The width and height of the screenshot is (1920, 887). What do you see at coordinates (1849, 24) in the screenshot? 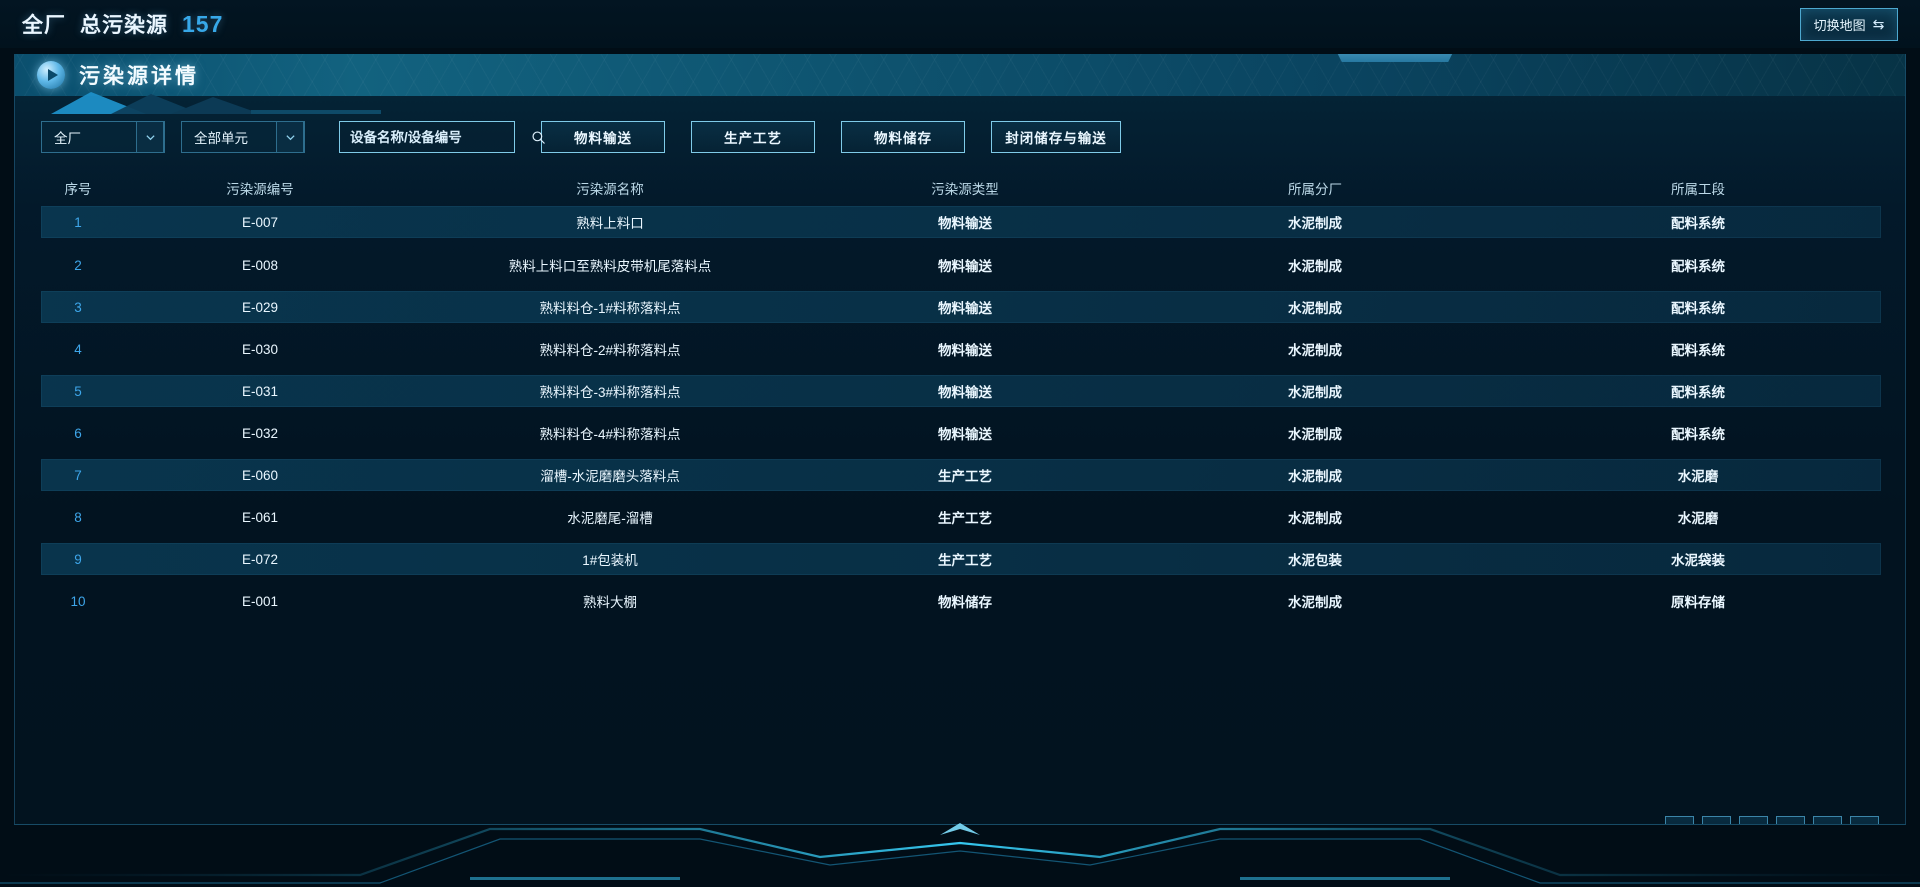
I see `switch-map-button: 切换地图 ⇆` at bounding box center [1849, 24].